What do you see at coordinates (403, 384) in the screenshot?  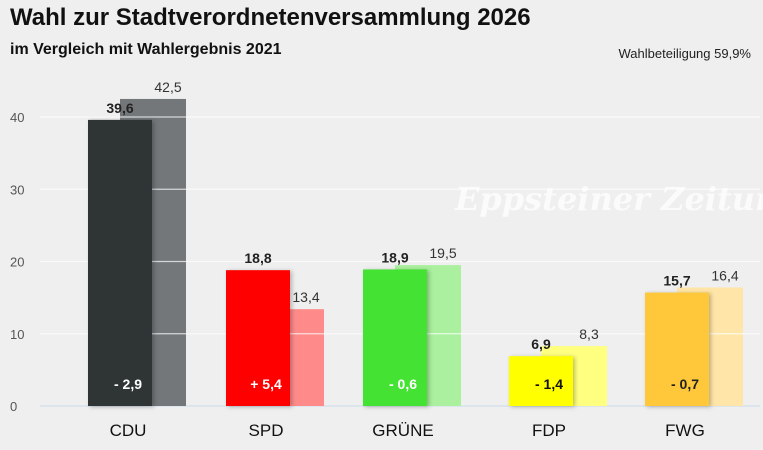 I see `difference-label: - 0,6` at bounding box center [403, 384].